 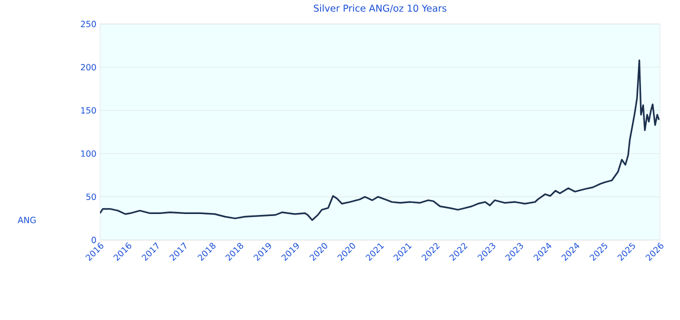 I want to click on text: ANG, so click(x=27, y=220).